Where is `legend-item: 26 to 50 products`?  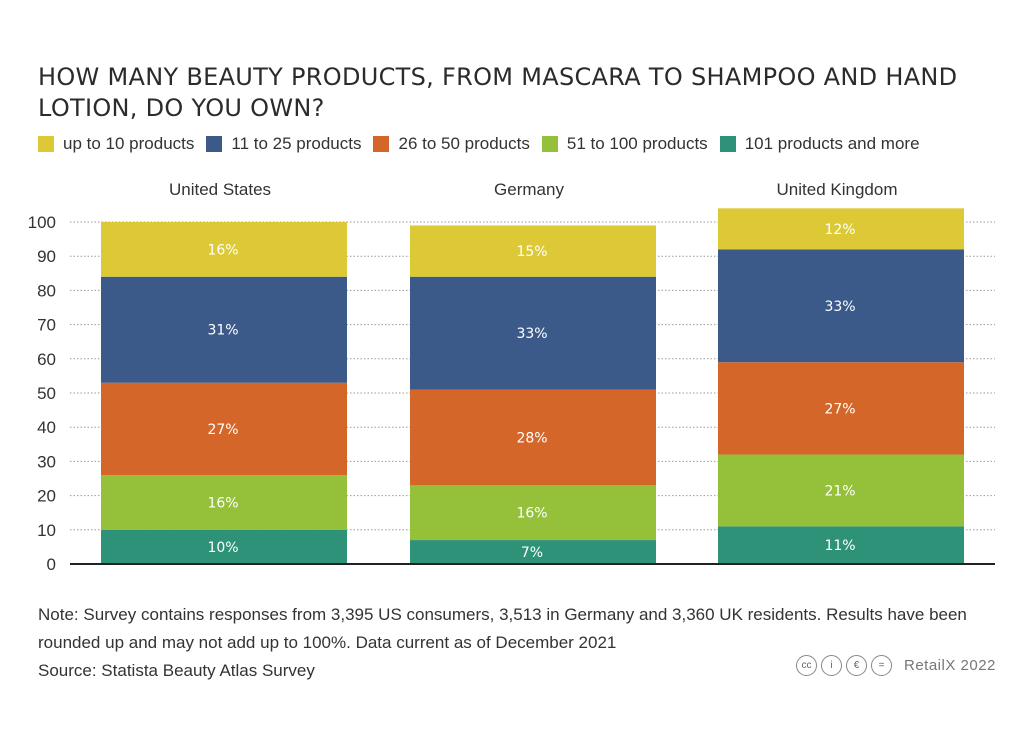 legend-item: 26 to 50 products is located at coordinates (451, 144).